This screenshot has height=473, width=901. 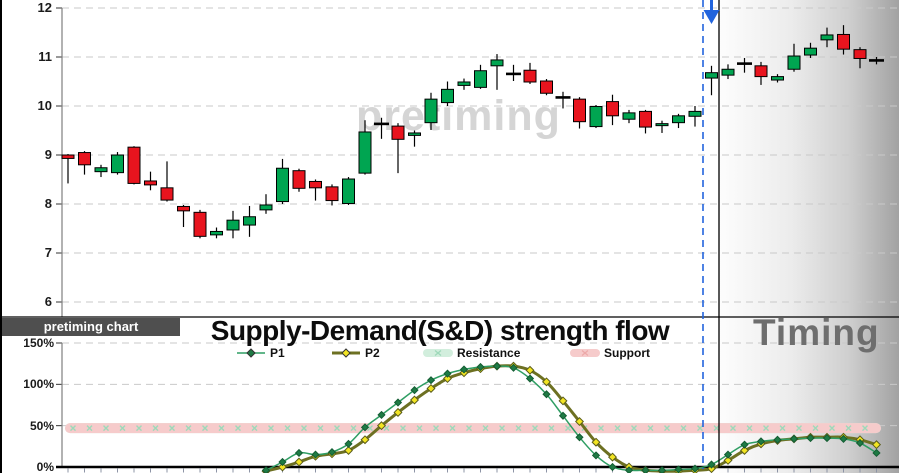 I want to click on signal-arrow-stem, so click(x=711, y=5).